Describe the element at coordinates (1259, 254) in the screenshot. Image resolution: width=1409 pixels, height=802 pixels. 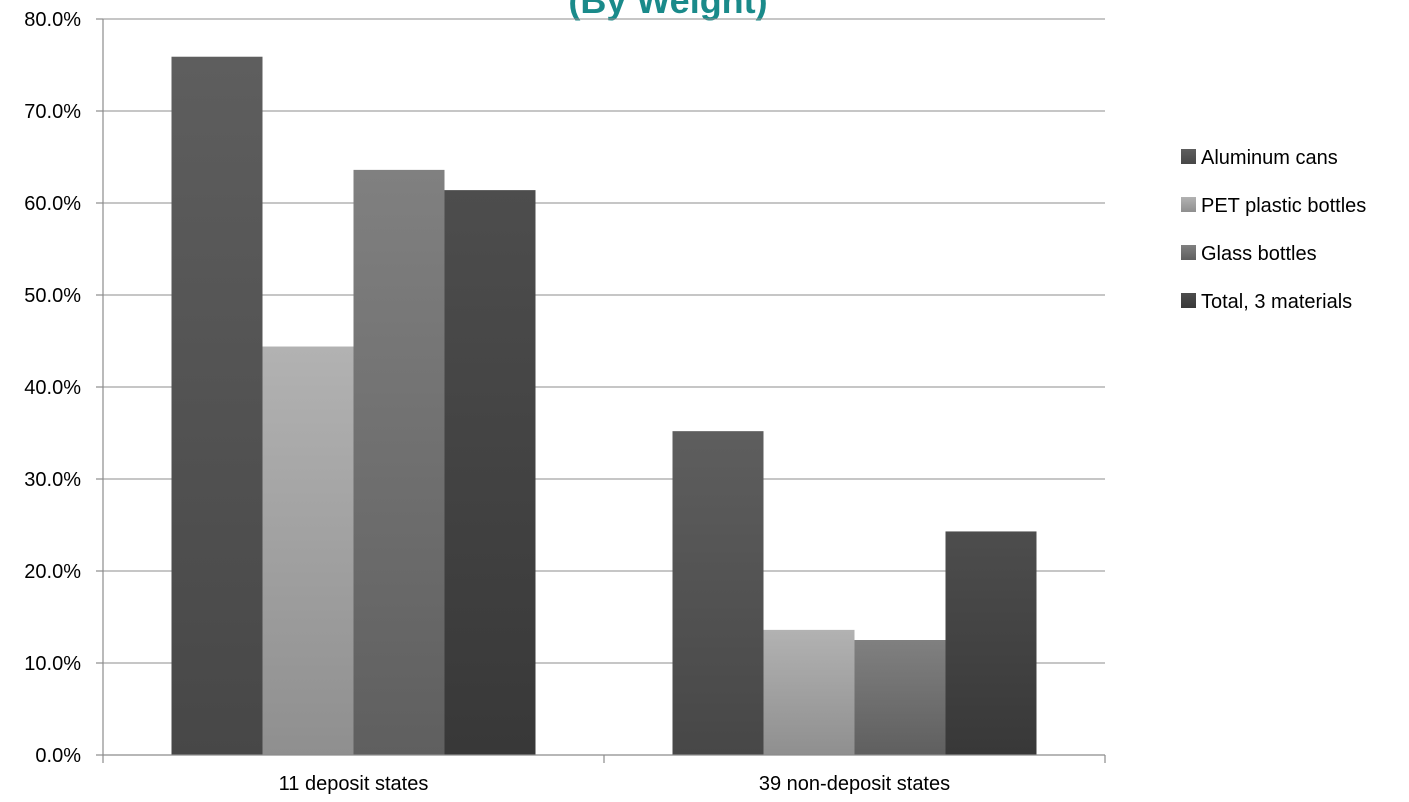
I see `legend-label: Glass bottles` at that location.